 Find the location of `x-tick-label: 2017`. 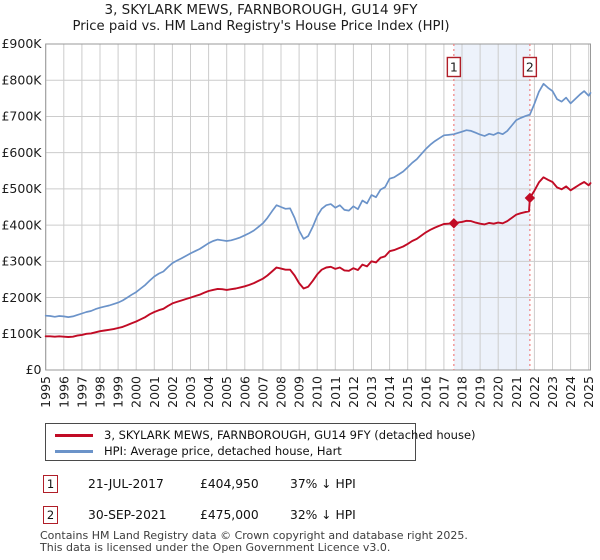

x-tick-label: 2017 is located at coordinates (443, 392).